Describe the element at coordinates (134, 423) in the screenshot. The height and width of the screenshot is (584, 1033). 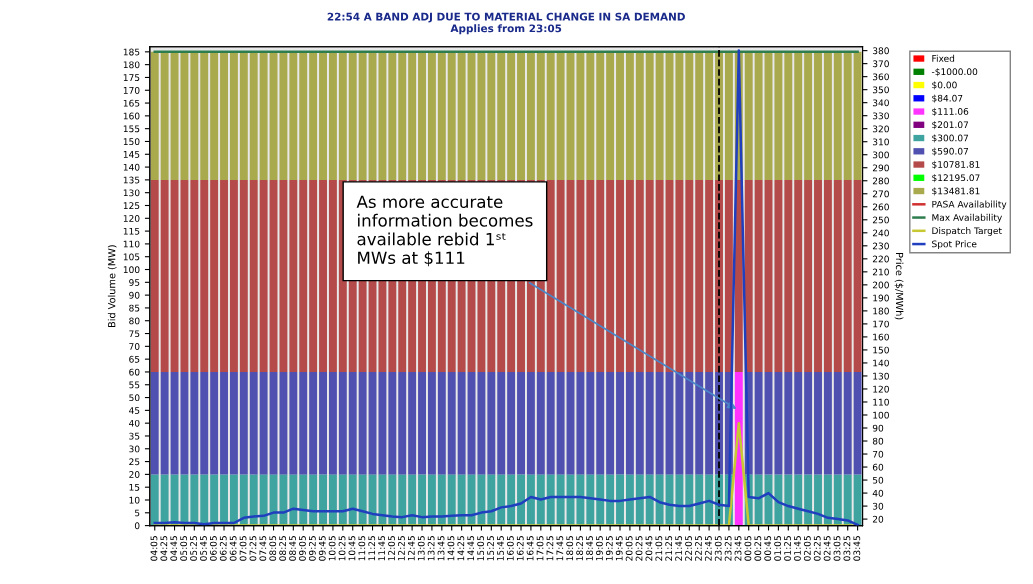
I see `y-tick-label: 40` at that location.